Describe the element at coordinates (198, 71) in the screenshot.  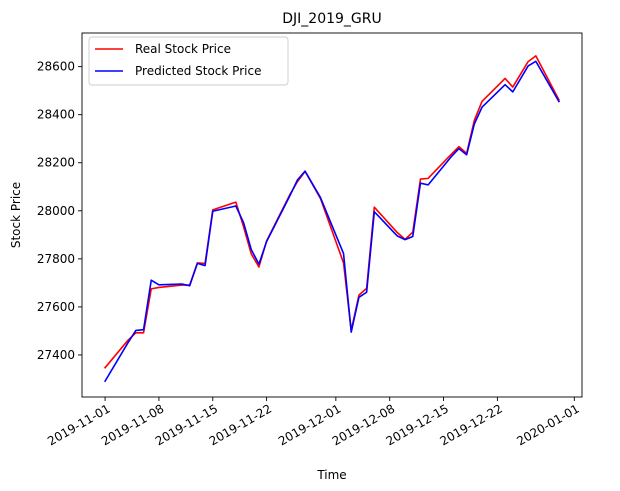
I see `legend-label-predicted: Predicted Stock Price` at that location.